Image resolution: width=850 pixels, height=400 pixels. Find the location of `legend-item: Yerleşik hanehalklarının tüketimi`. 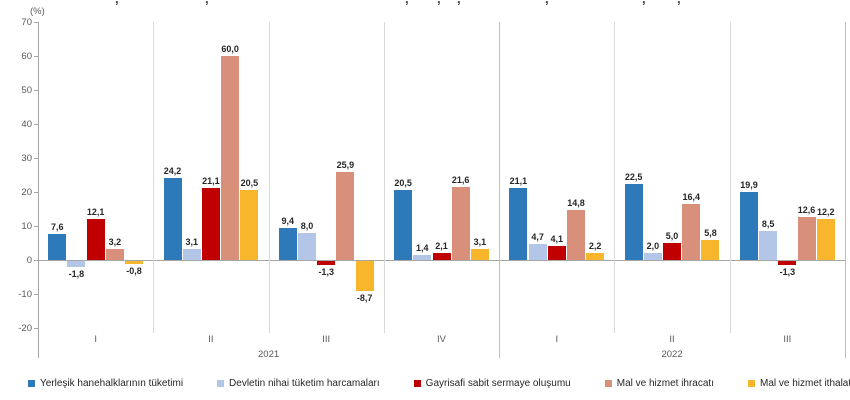

legend-item: Yerleşik hanehalklarının tüketimi is located at coordinates (105, 383).